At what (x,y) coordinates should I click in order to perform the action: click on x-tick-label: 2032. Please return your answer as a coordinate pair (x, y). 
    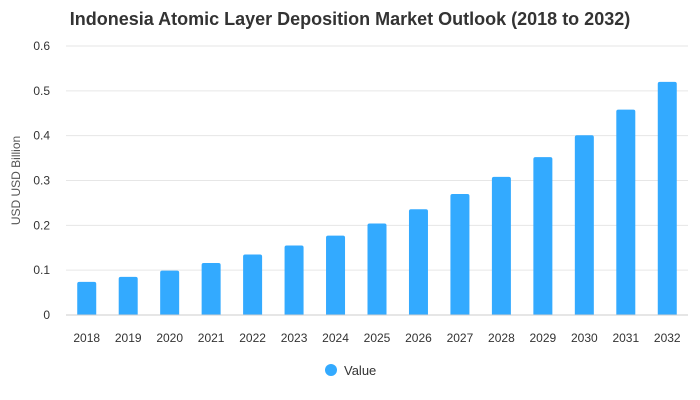
    Looking at the image, I should click on (667, 338).